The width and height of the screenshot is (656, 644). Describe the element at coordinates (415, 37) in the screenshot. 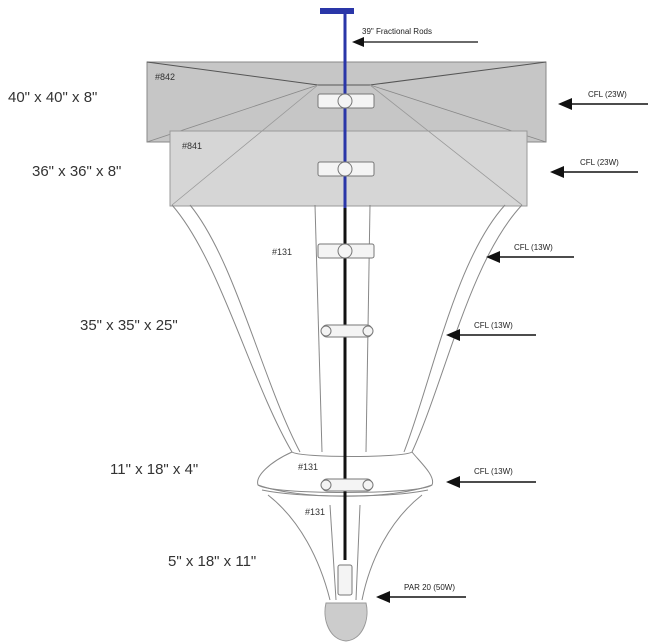

I see `fractional-rods-callout: 39" Fractional Rods` at that location.